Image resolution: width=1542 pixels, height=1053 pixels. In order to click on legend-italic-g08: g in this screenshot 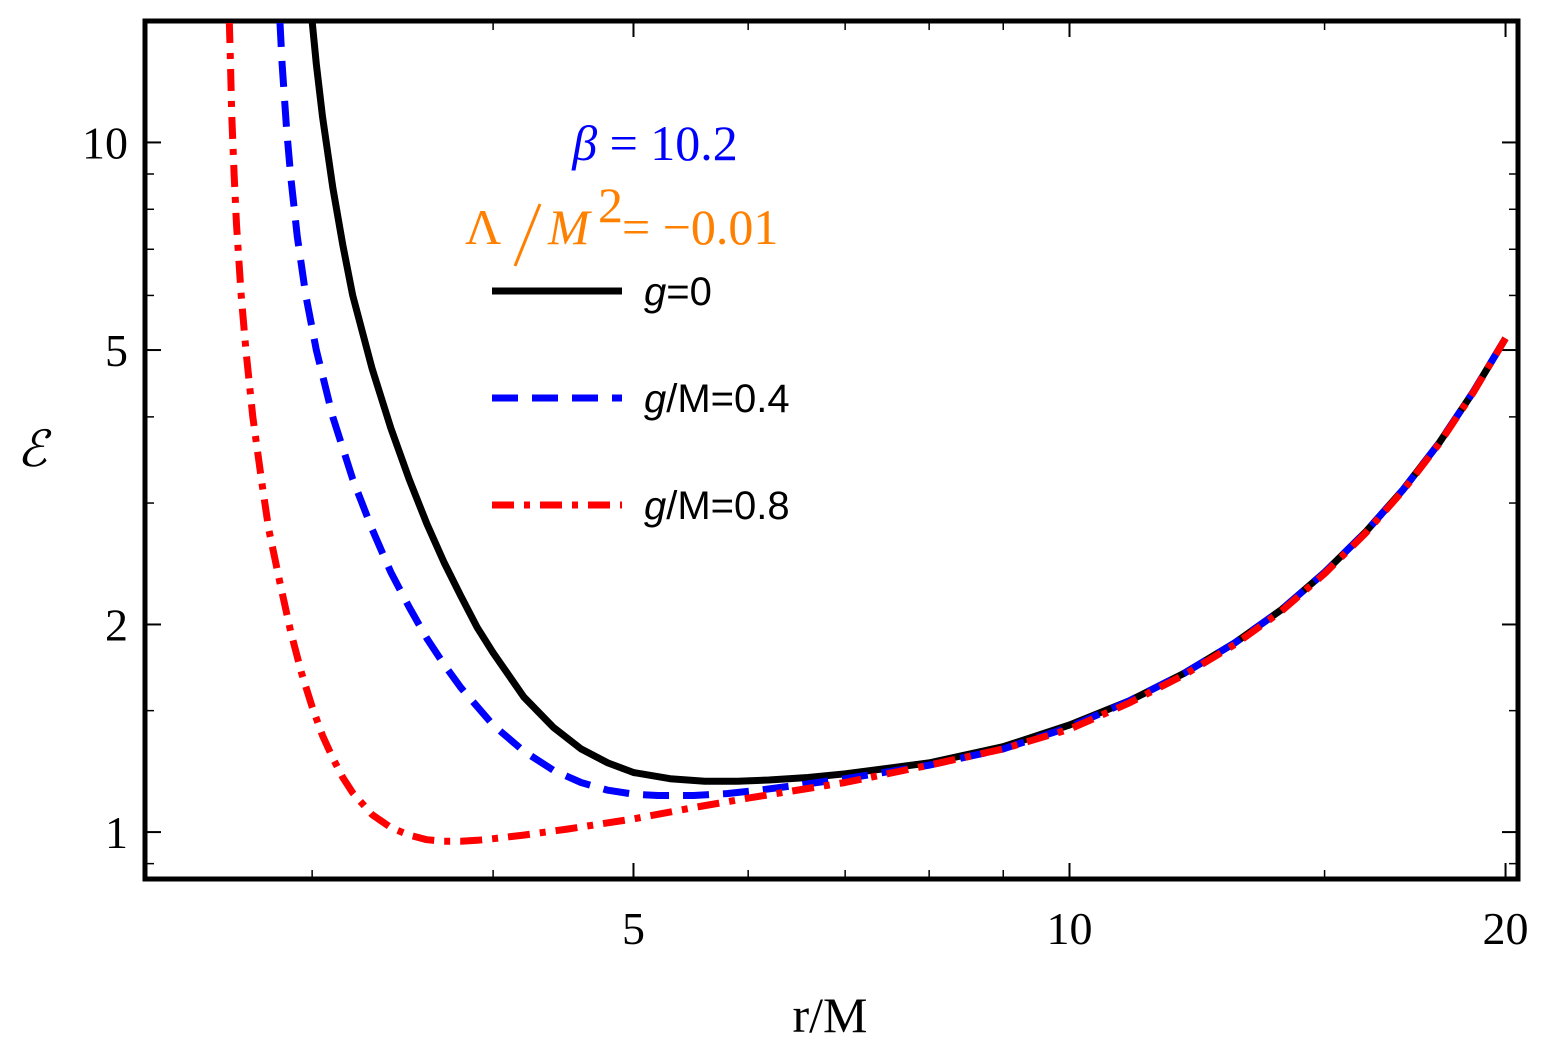, I will do `click(655, 506)`.